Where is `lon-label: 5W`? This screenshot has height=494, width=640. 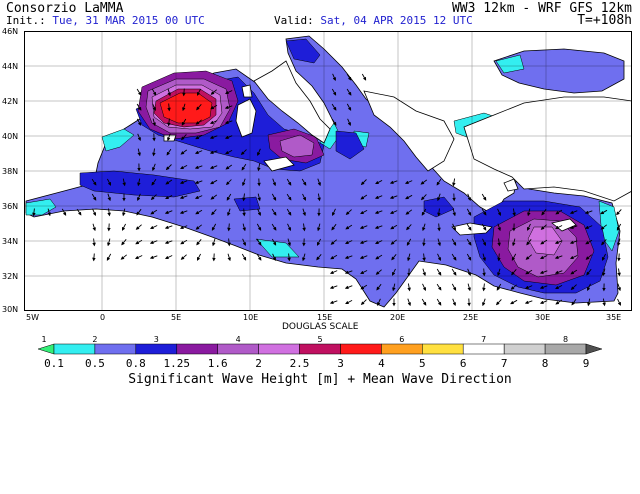 lon-label: 5W is located at coordinates (32, 317).